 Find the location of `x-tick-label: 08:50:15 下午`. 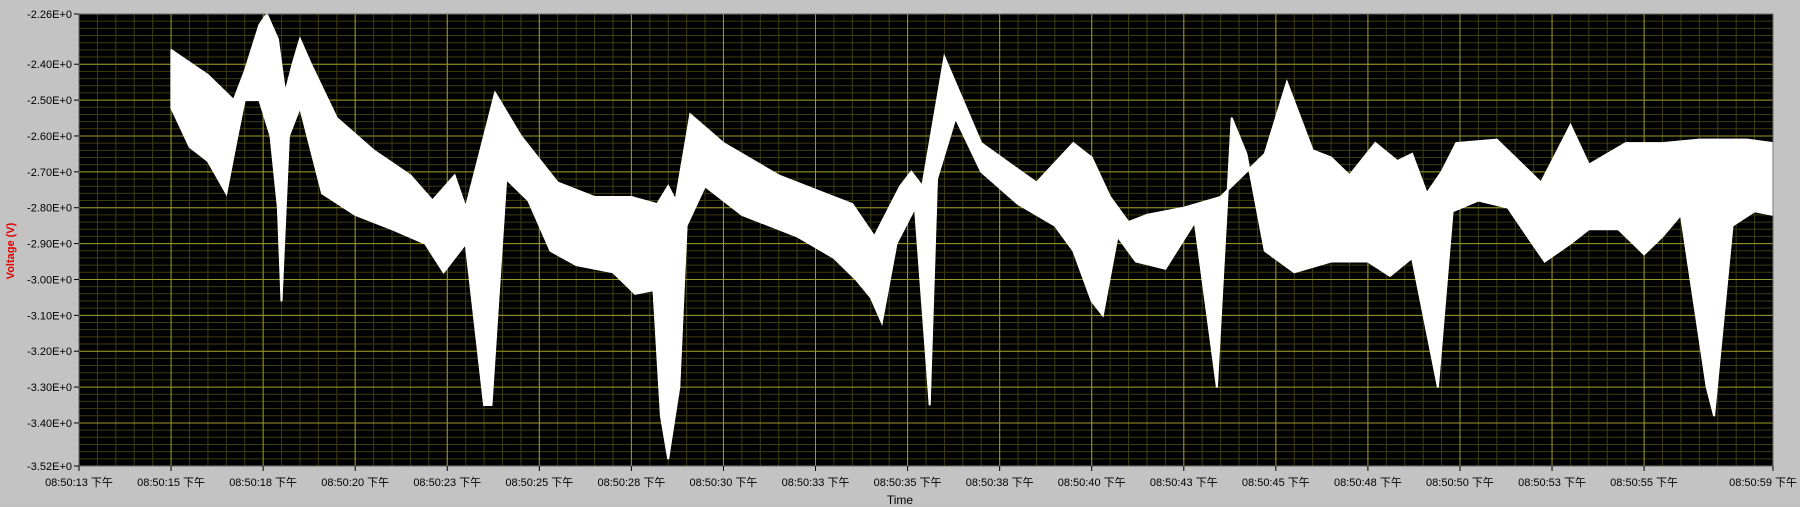

x-tick-label: 08:50:15 下午 is located at coordinates (171, 482).